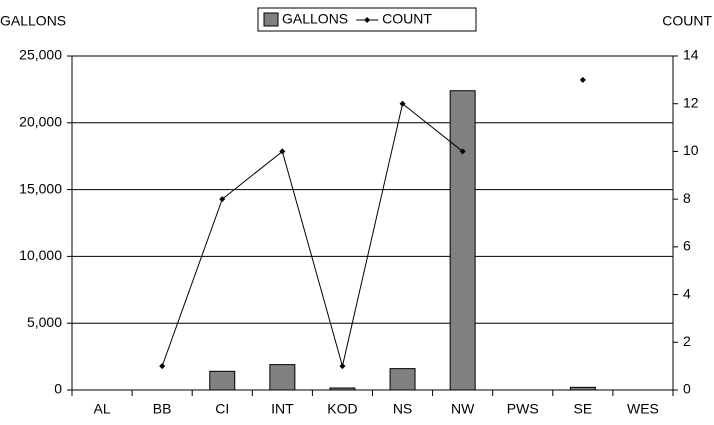 This screenshot has width=714, height=425. I want to click on y-tick-label: 5,000, so click(44, 322).